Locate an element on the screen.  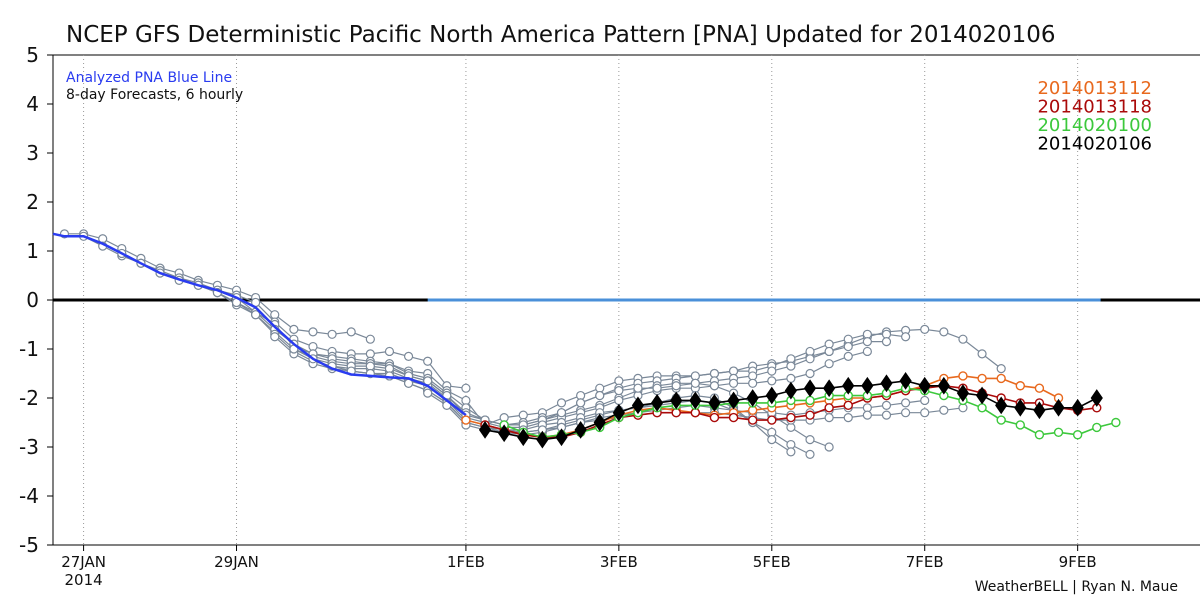
y-tick-label: 0 is located at coordinates (32, 300).